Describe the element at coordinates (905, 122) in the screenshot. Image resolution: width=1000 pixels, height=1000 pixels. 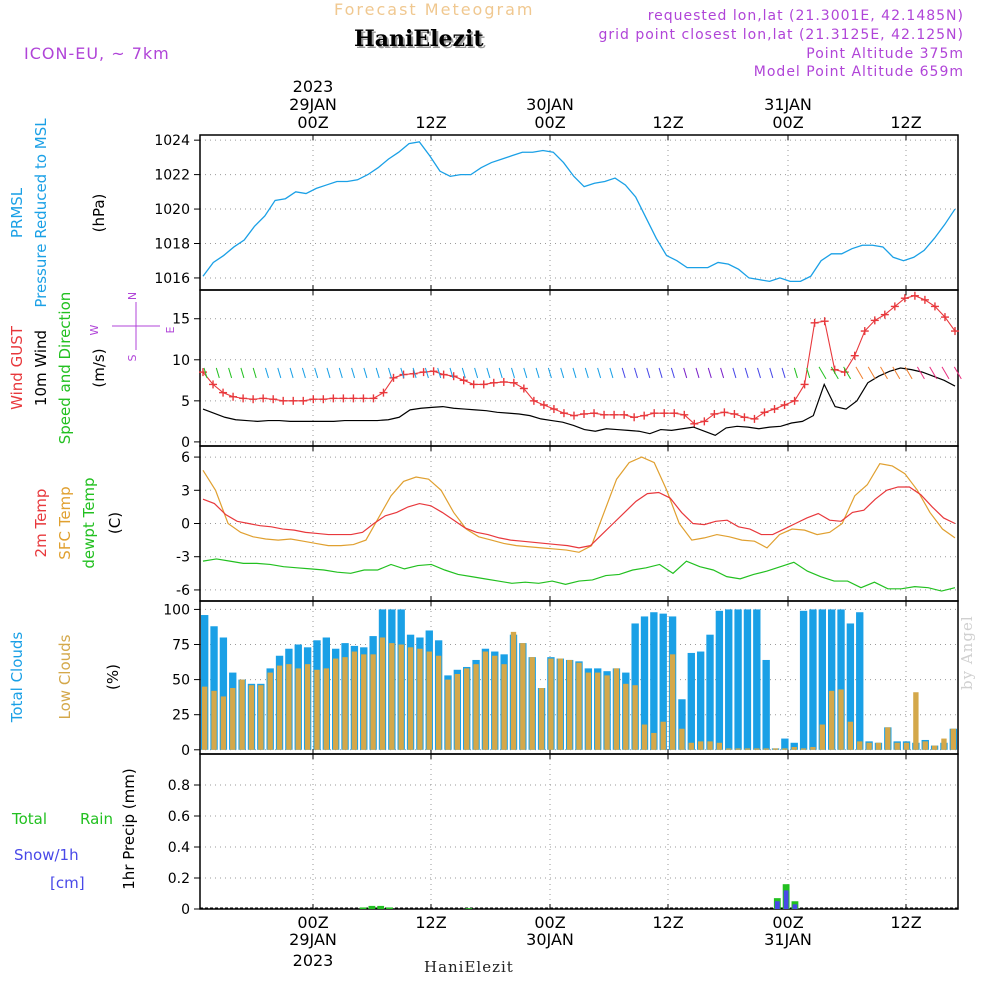
I see `top-time-tick-label: 12Z` at that location.